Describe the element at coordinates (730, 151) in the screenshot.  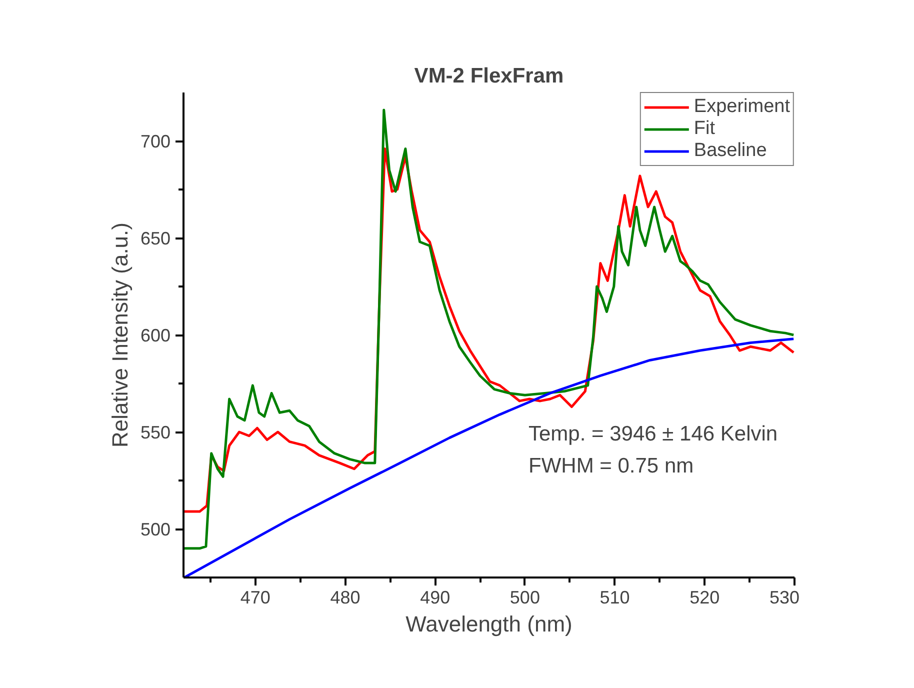
I see `legend-label: Baseline` at that location.